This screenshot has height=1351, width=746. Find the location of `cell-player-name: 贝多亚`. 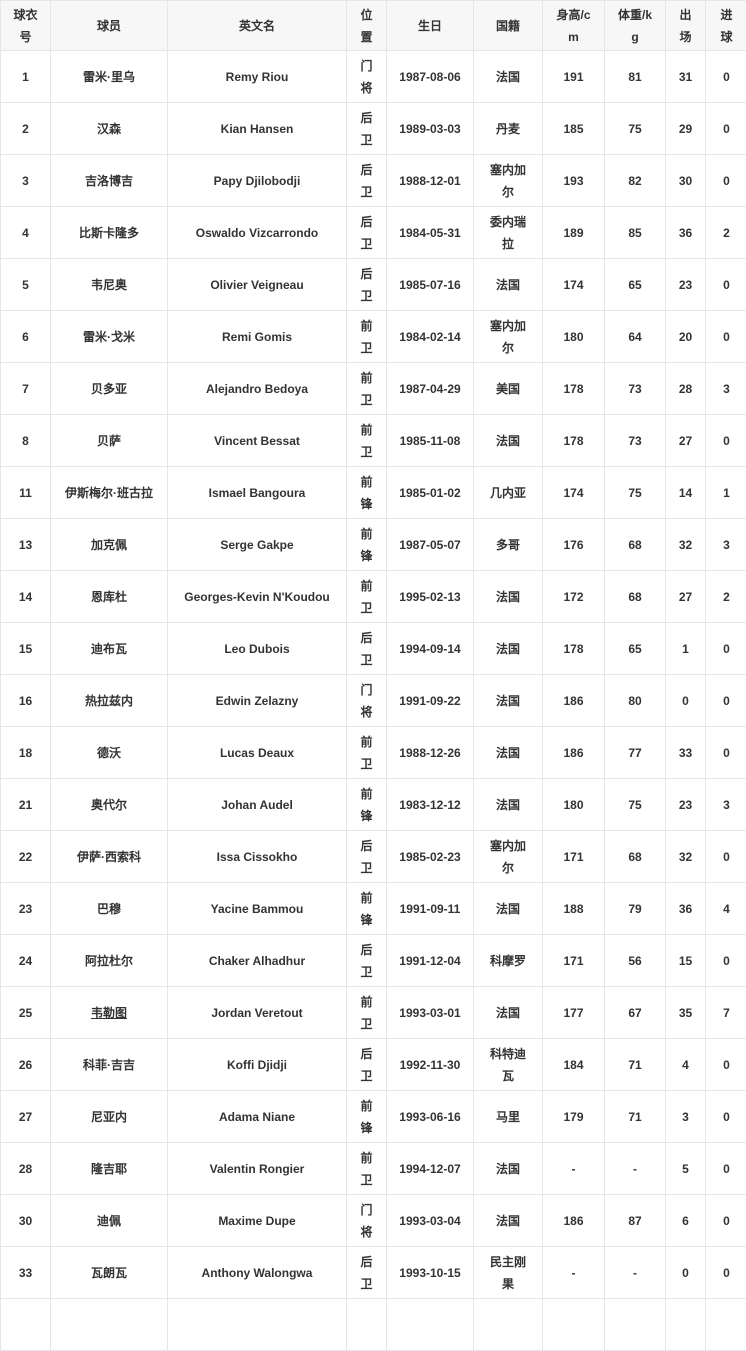

cell-player-name: 贝多亚 is located at coordinates (109, 389).